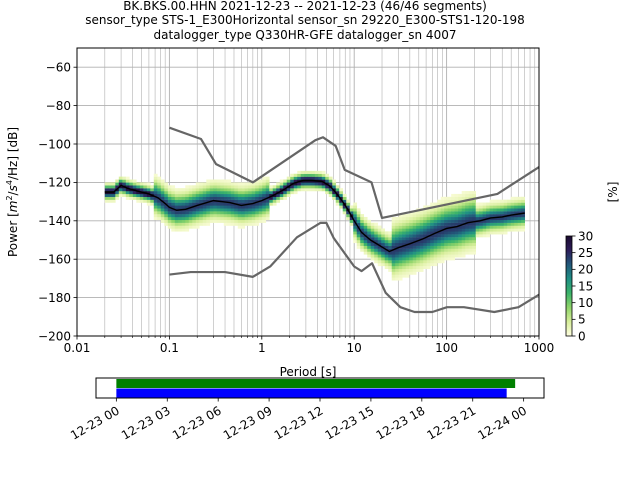  I want to click on y-tick-label: −140, so click(54, 221).